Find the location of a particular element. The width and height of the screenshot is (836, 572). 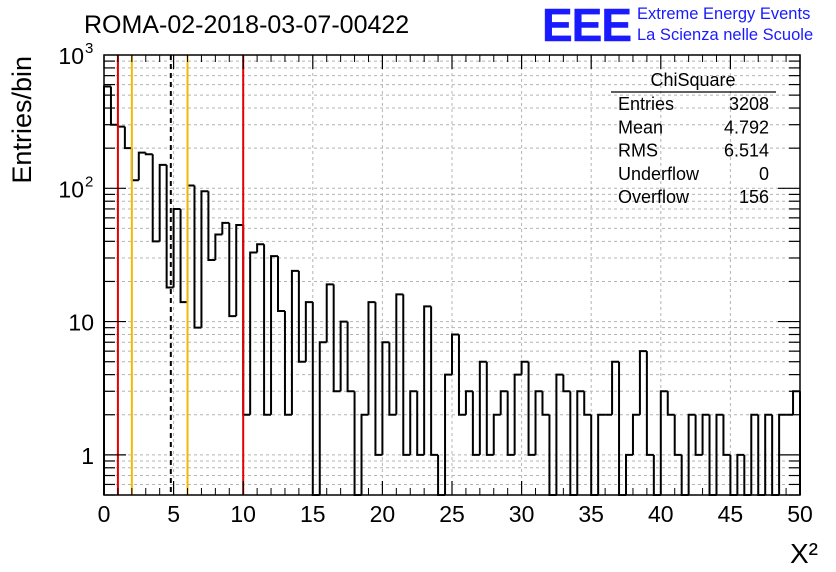

x-tick-label: 45 is located at coordinates (731, 514).